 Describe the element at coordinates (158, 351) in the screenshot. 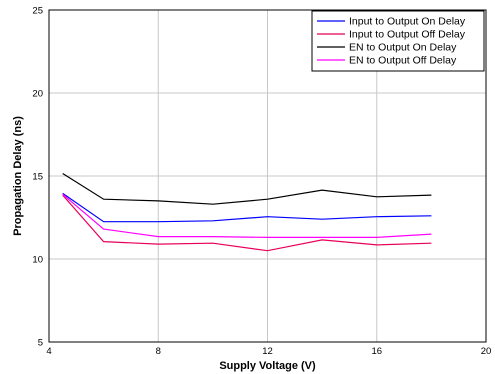

I see `x-tick-label: 8` at that location.